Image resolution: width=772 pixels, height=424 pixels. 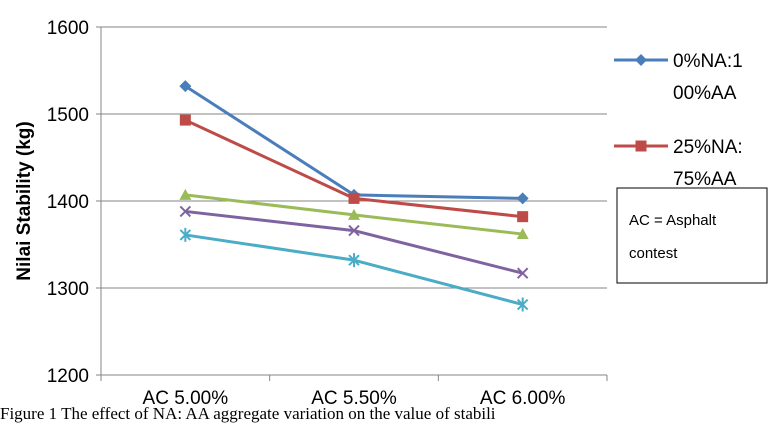 I want to click on x-tick-label: AC 6.00%, so click(x=523, y=396).